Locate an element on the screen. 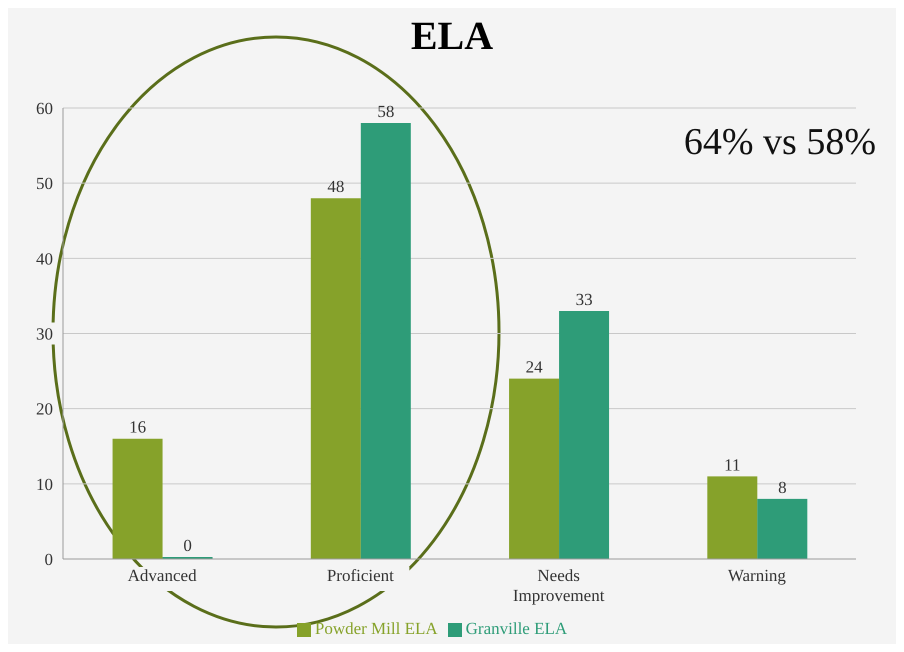  y-tick-label: 0 is located at coordinates (48, 559).